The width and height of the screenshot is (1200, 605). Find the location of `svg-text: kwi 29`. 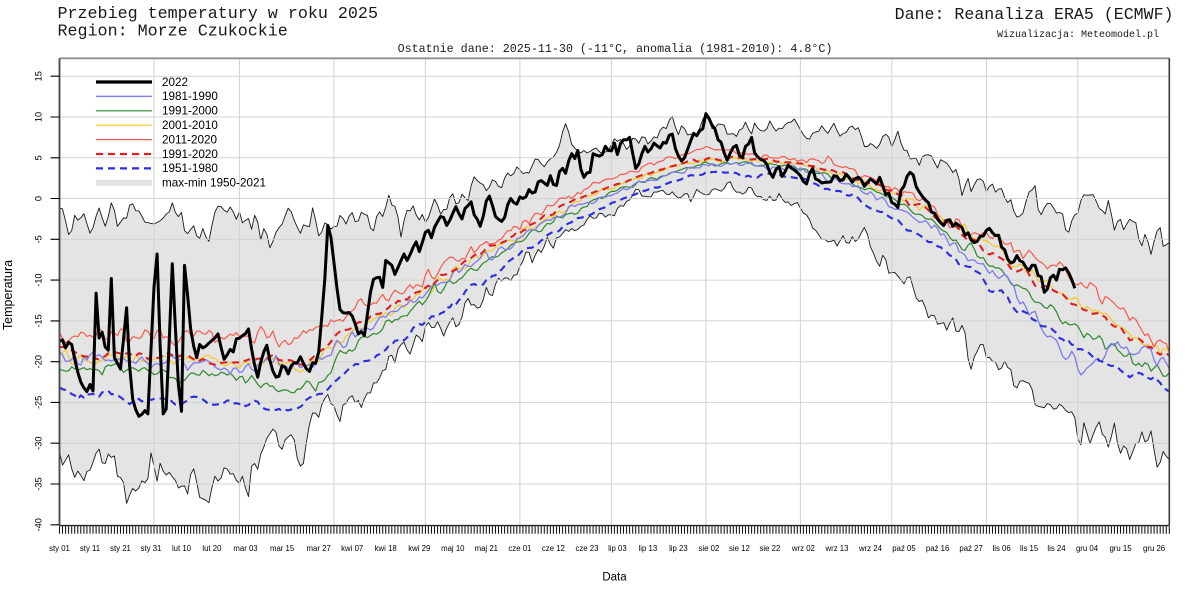

svg-text: kwi 29 is located at coordinates (419, 548).